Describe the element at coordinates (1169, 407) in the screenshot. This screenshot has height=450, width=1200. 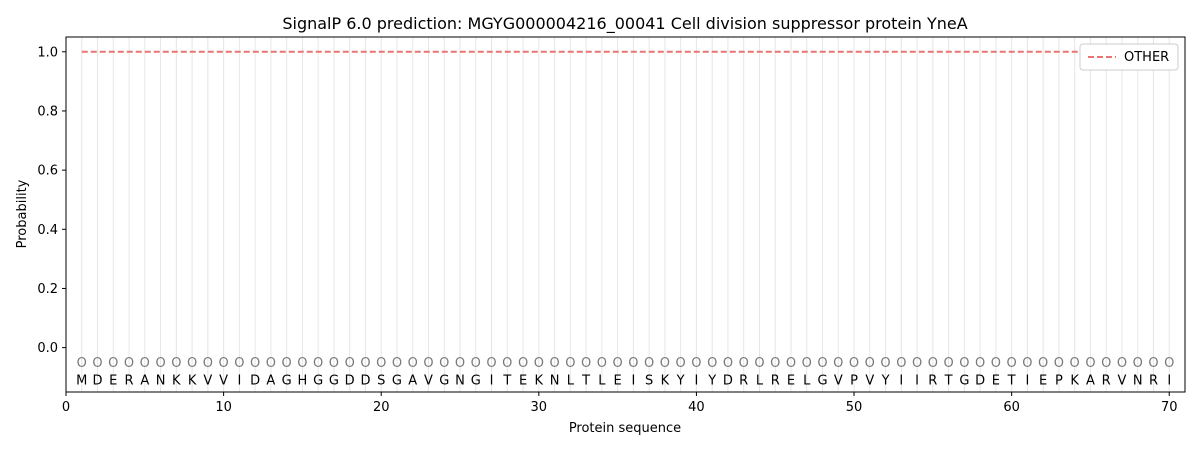
I see `x-tick-label: 70` at that location.